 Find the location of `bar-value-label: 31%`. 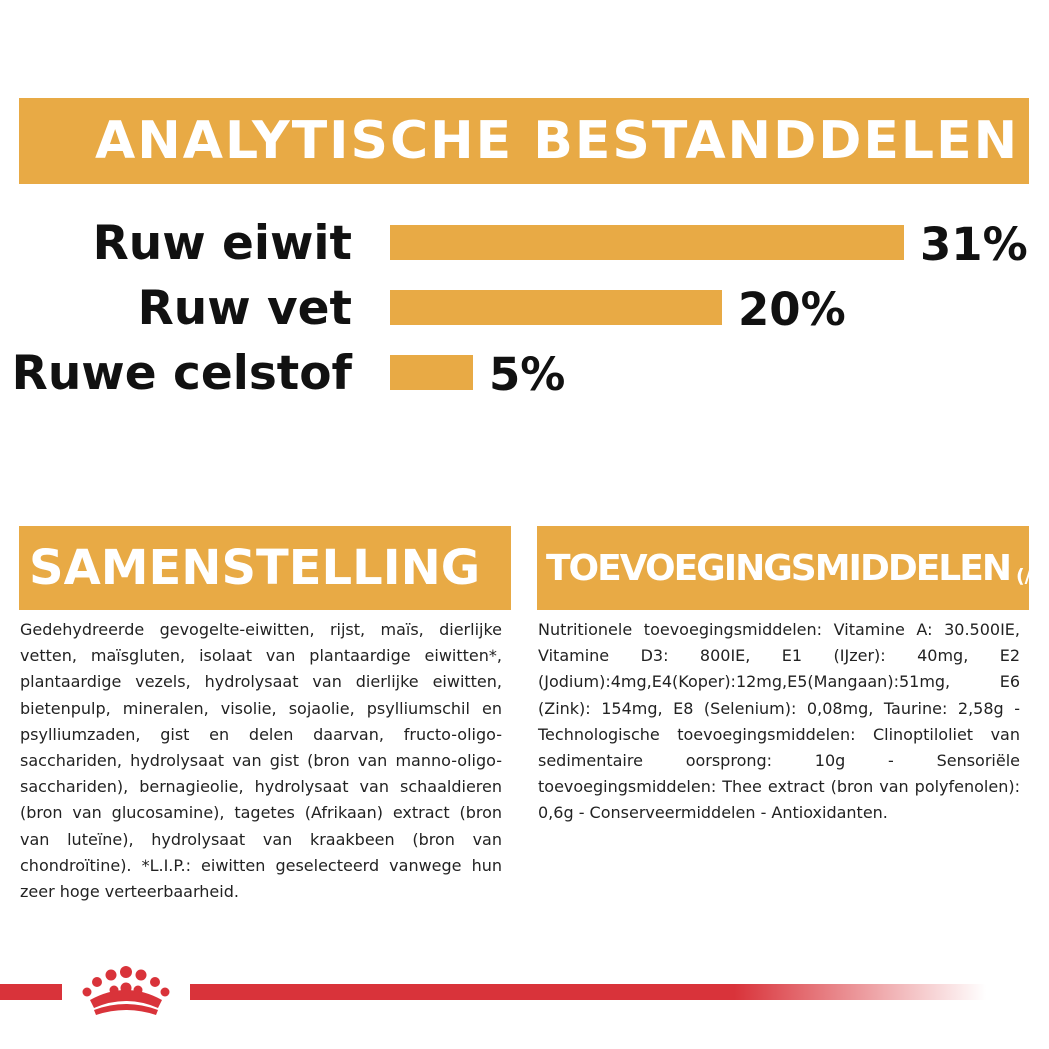

bar-value-label: 31% is located at coordinates (974, 244).